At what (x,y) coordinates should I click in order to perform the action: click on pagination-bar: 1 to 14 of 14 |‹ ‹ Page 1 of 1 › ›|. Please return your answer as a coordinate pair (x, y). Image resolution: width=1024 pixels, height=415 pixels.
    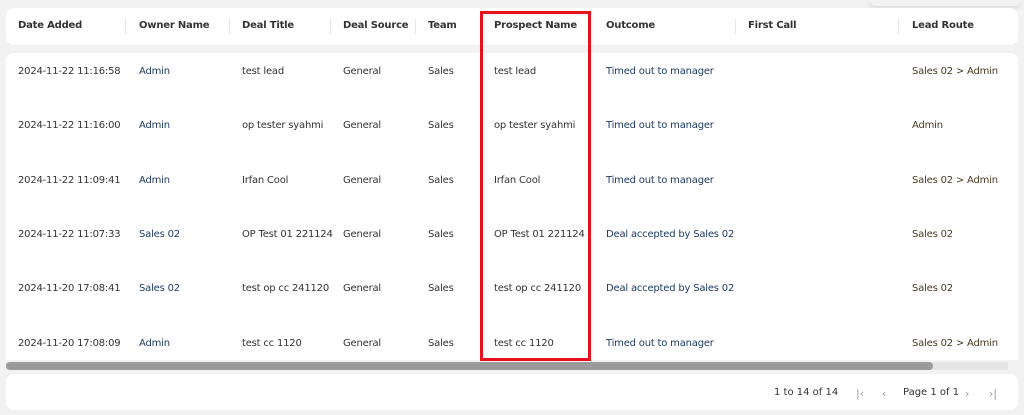
    Looking at the image, I should click on (512, 392).